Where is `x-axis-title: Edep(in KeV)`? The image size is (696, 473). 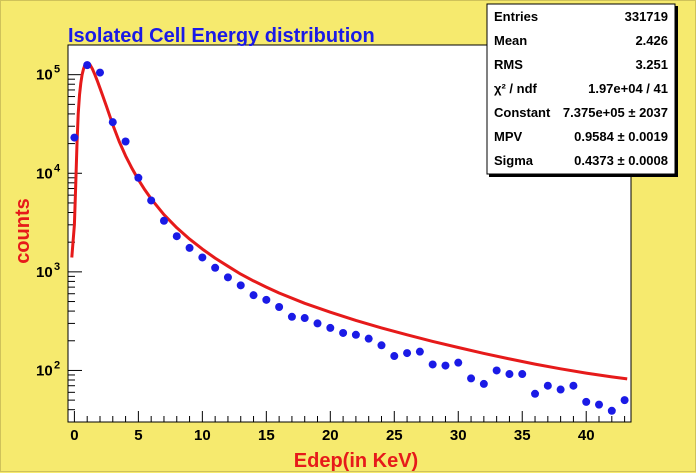 x-axis-title: Edep(in KeV) is located at coordinates (356, 461).